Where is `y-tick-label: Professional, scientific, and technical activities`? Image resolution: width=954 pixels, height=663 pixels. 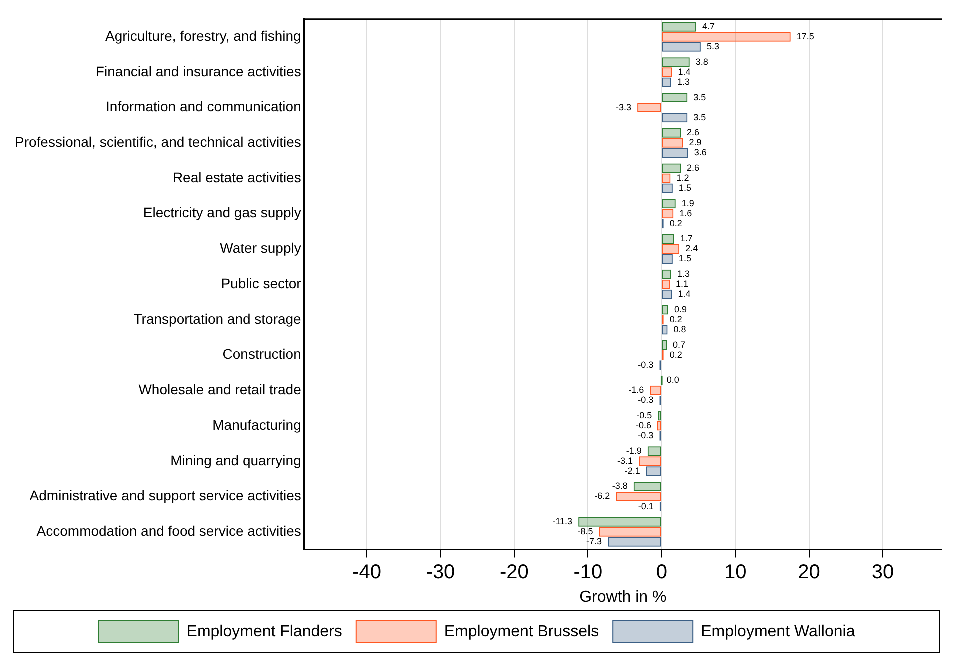
y-tick-label: Professional, scientific, and technical activities is located at coordinates (158, 142).